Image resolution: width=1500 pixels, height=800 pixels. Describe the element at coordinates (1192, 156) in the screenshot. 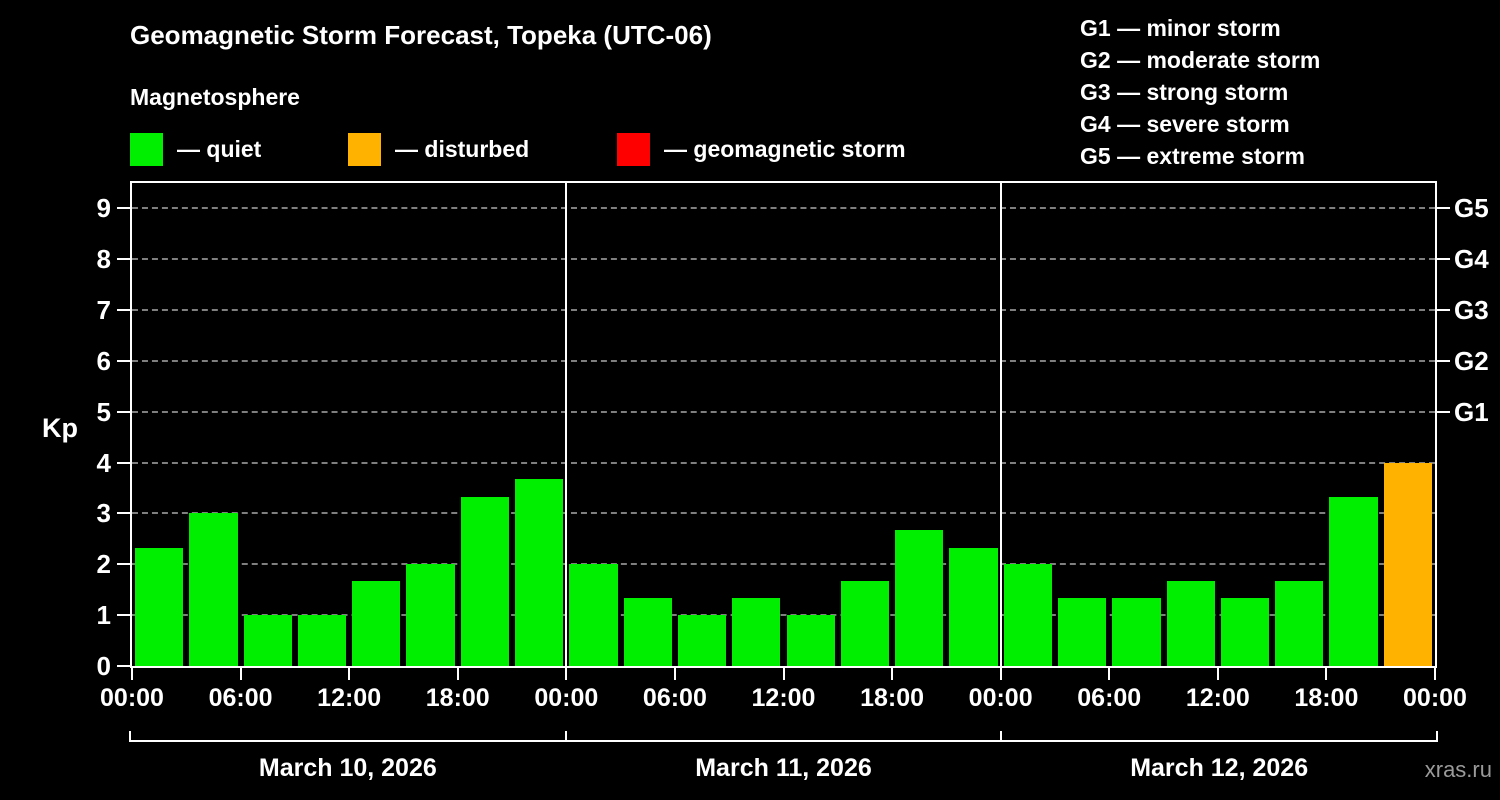

I see `g-scale-g5: G5 — extreme storm` at that location.